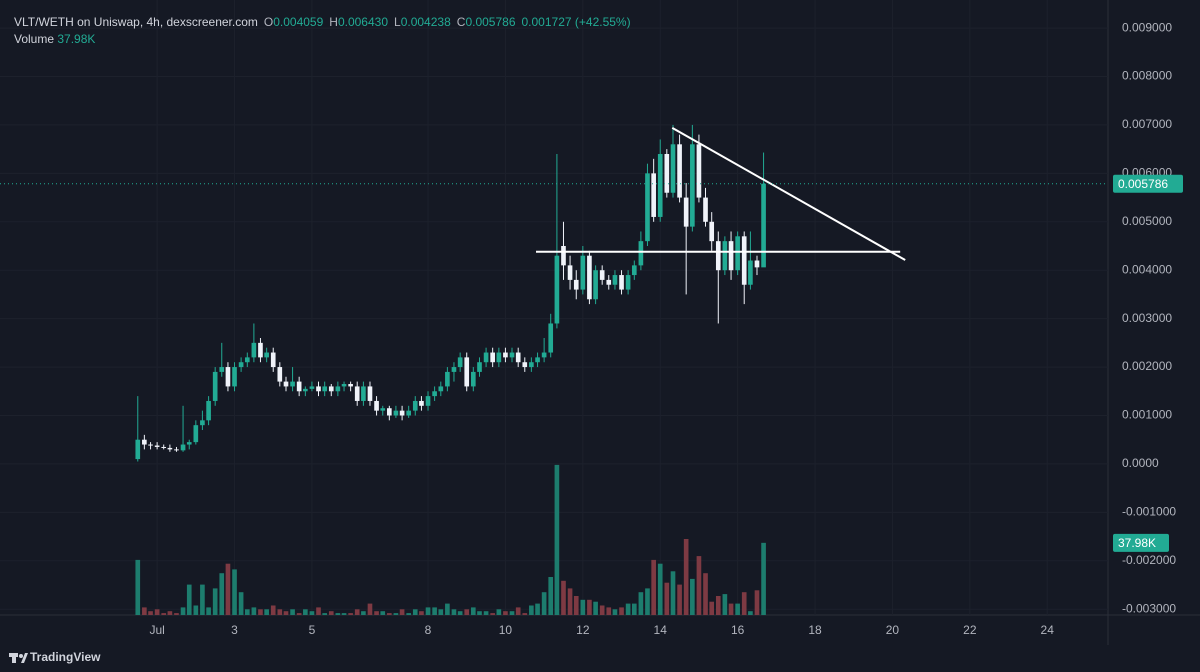  Describe the element at coordinates (298, 22) in the screenshot. I see `ohlc-value: 0.004059` at that location.